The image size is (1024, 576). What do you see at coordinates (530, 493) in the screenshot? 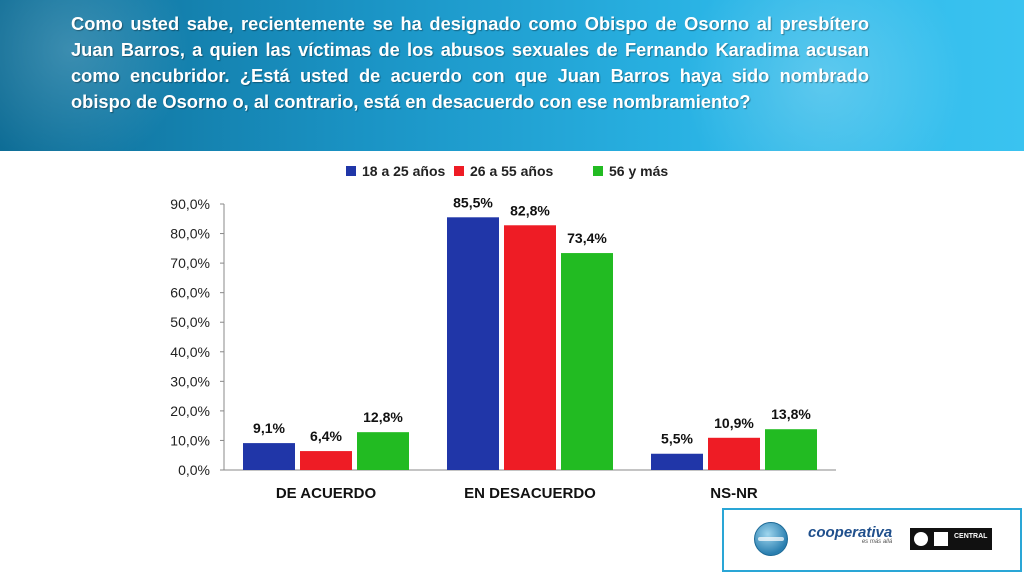
I see `x-category-label: EN DESACUERDO` at bounding box center [530, 493].